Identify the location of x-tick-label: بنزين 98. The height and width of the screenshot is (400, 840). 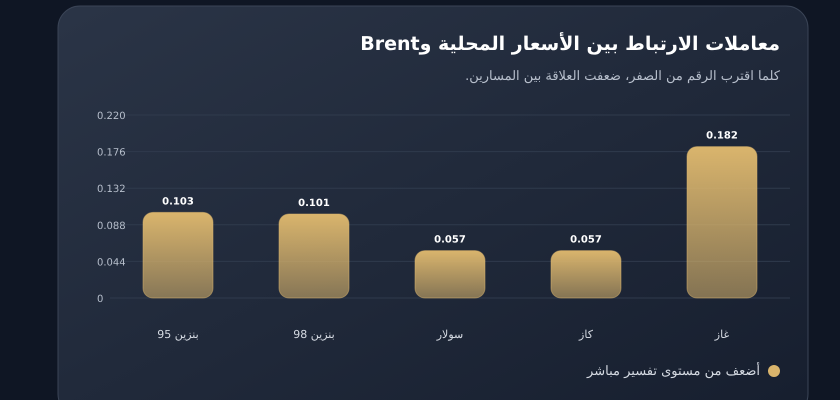
(314, 334).